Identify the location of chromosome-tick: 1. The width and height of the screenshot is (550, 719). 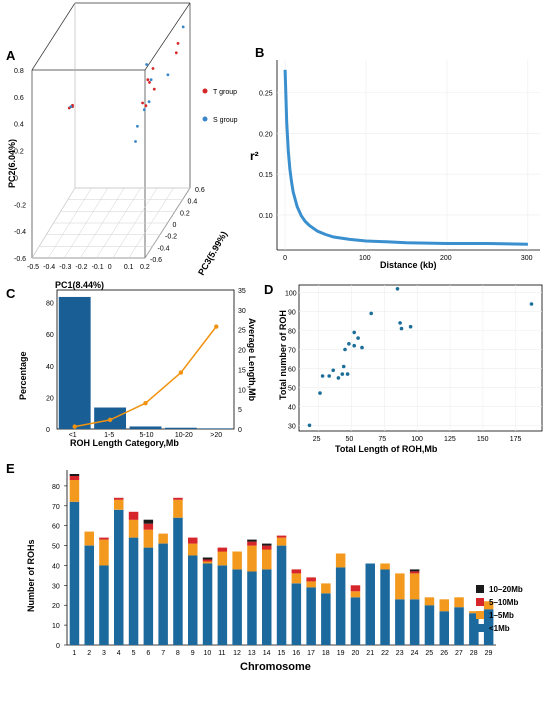
(74, 653).